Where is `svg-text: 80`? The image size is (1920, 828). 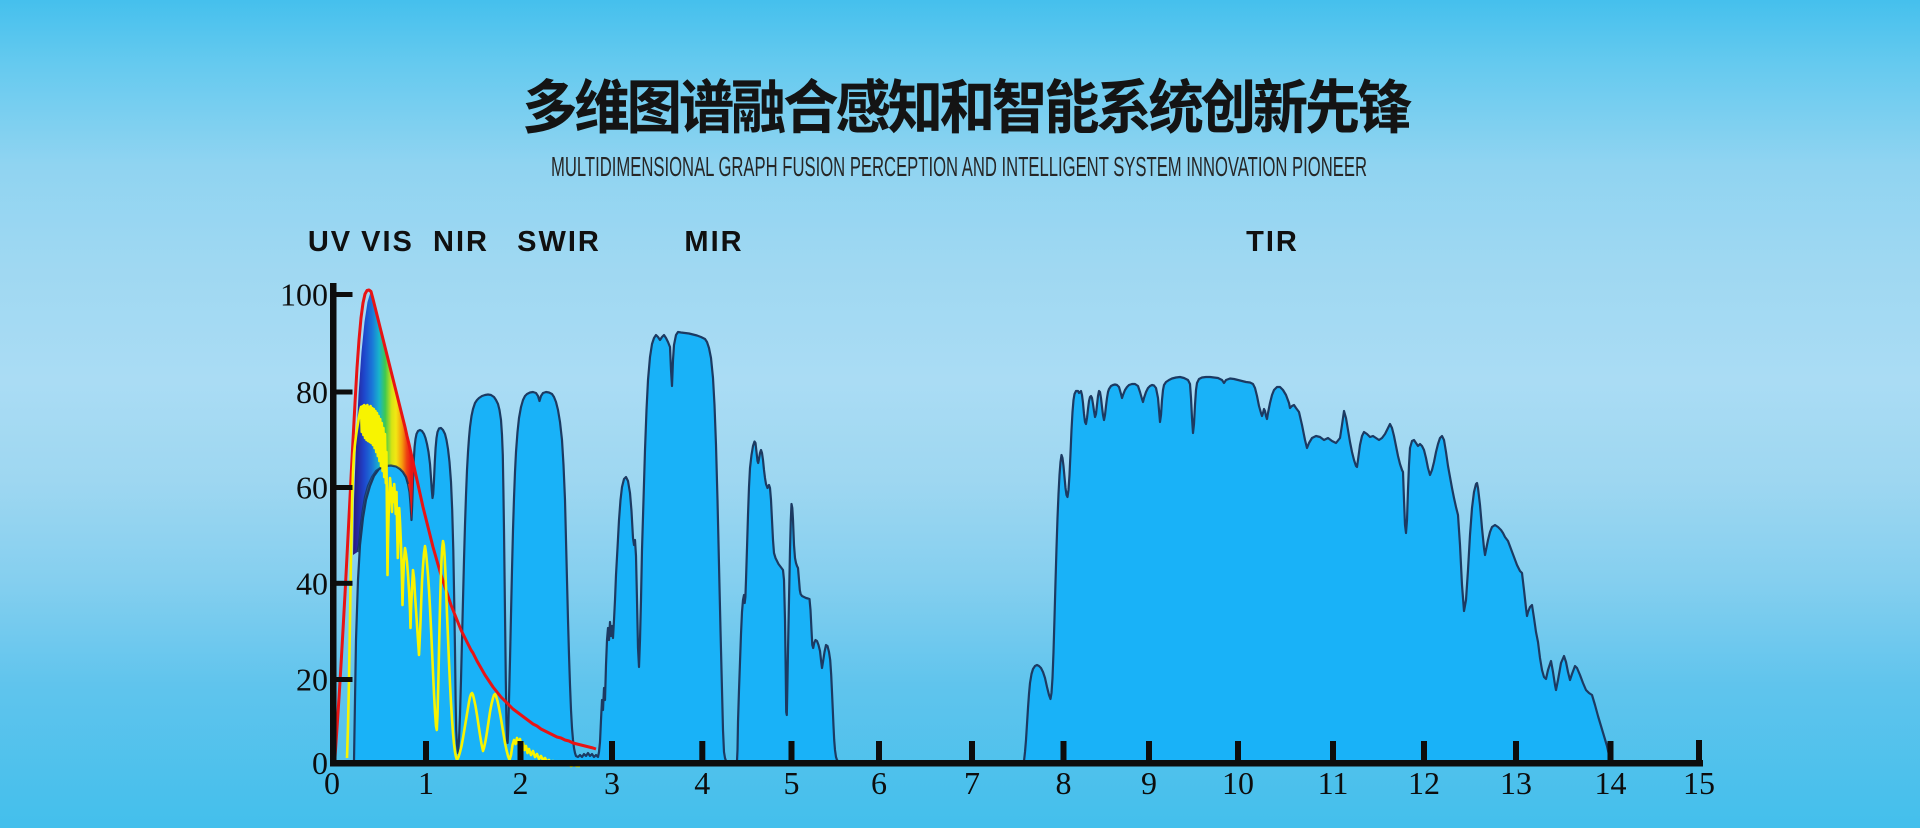
svg-text: 80 is located at coordinates (312, 392).